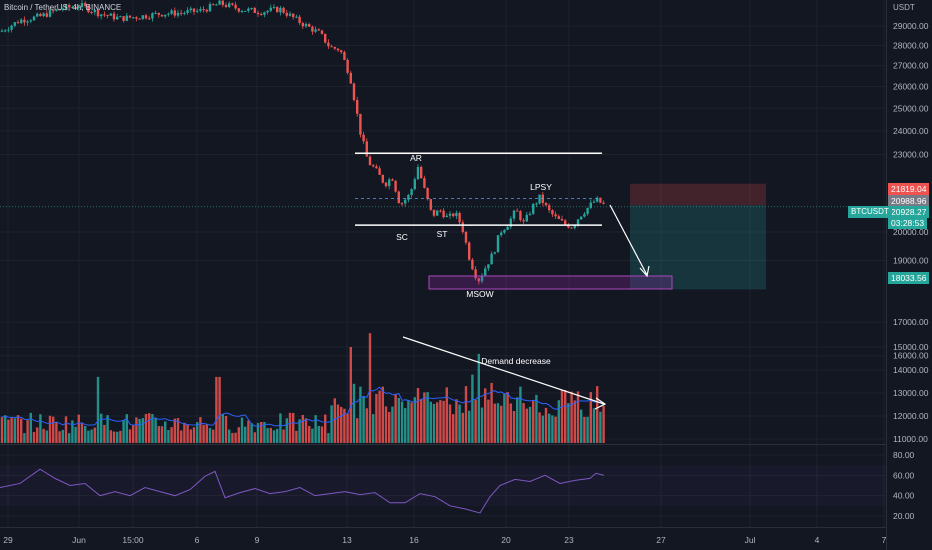  I want to click on price-tick-label: 14000.00, so click(911, 370).